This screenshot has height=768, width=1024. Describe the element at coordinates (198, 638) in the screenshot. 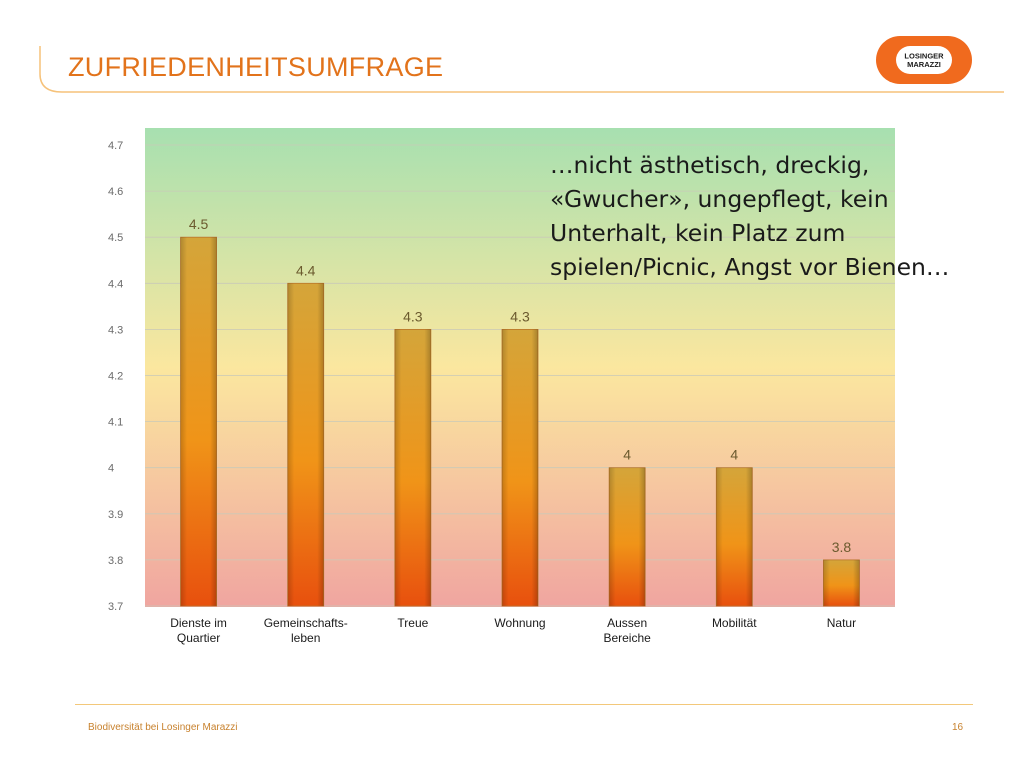

I see `x-tick-label: Quartier` at that location.